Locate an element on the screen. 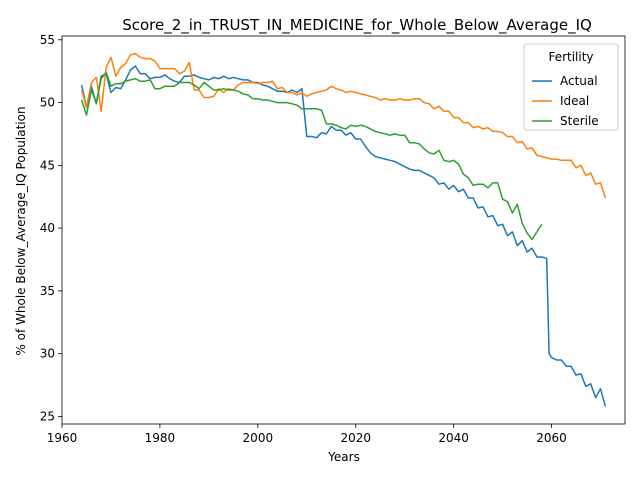  x-tick-label: 1960 is located at coordinates (62, 438).